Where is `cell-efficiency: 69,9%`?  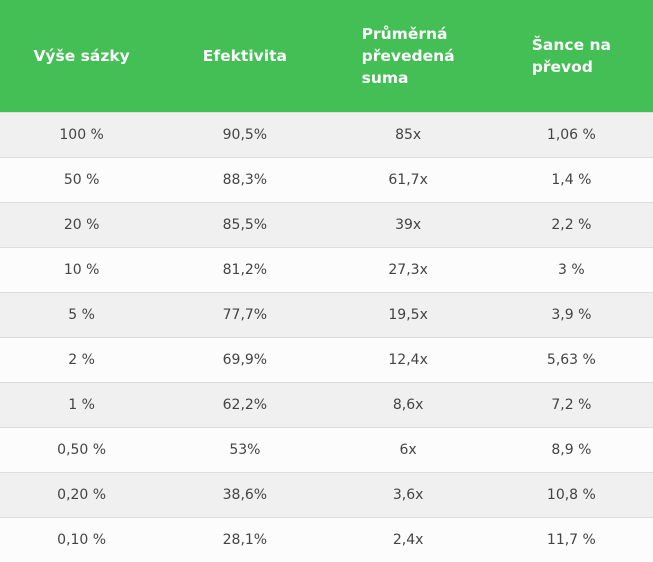
cell-efficiency: 69,9% is located at coordinates (245, 359).